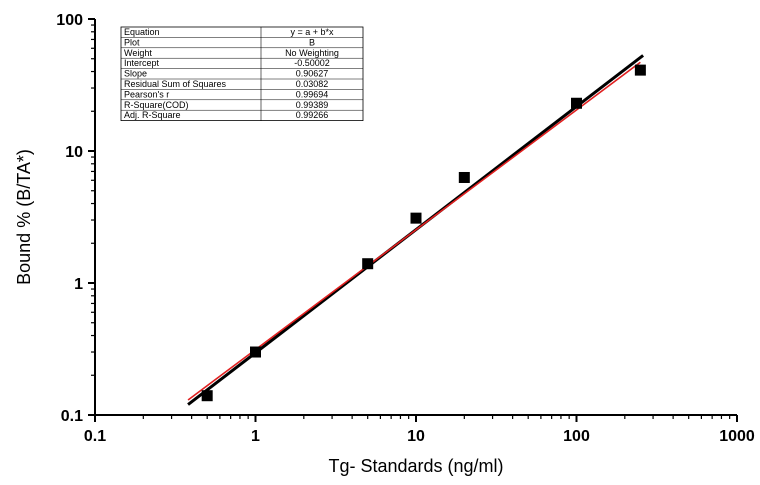  Describe the element at coordinates (312, 32) in the screenshot. I see `fit-table-value: y = a + b*x` at that location.